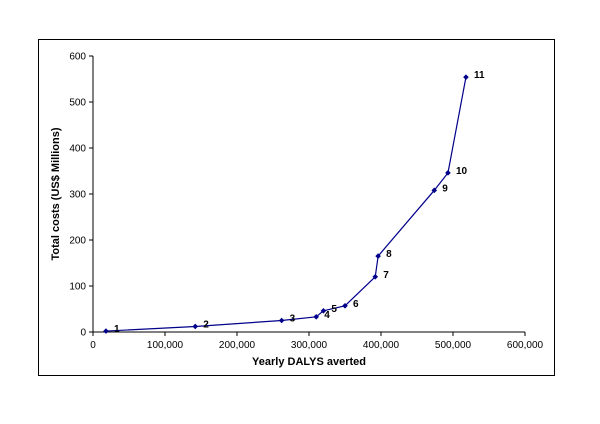  What do you see at coordinates (309, 362) in the screenshot?
I see `x-axis-label: Yearly DALYS averted` at bounding box center [309, 362].